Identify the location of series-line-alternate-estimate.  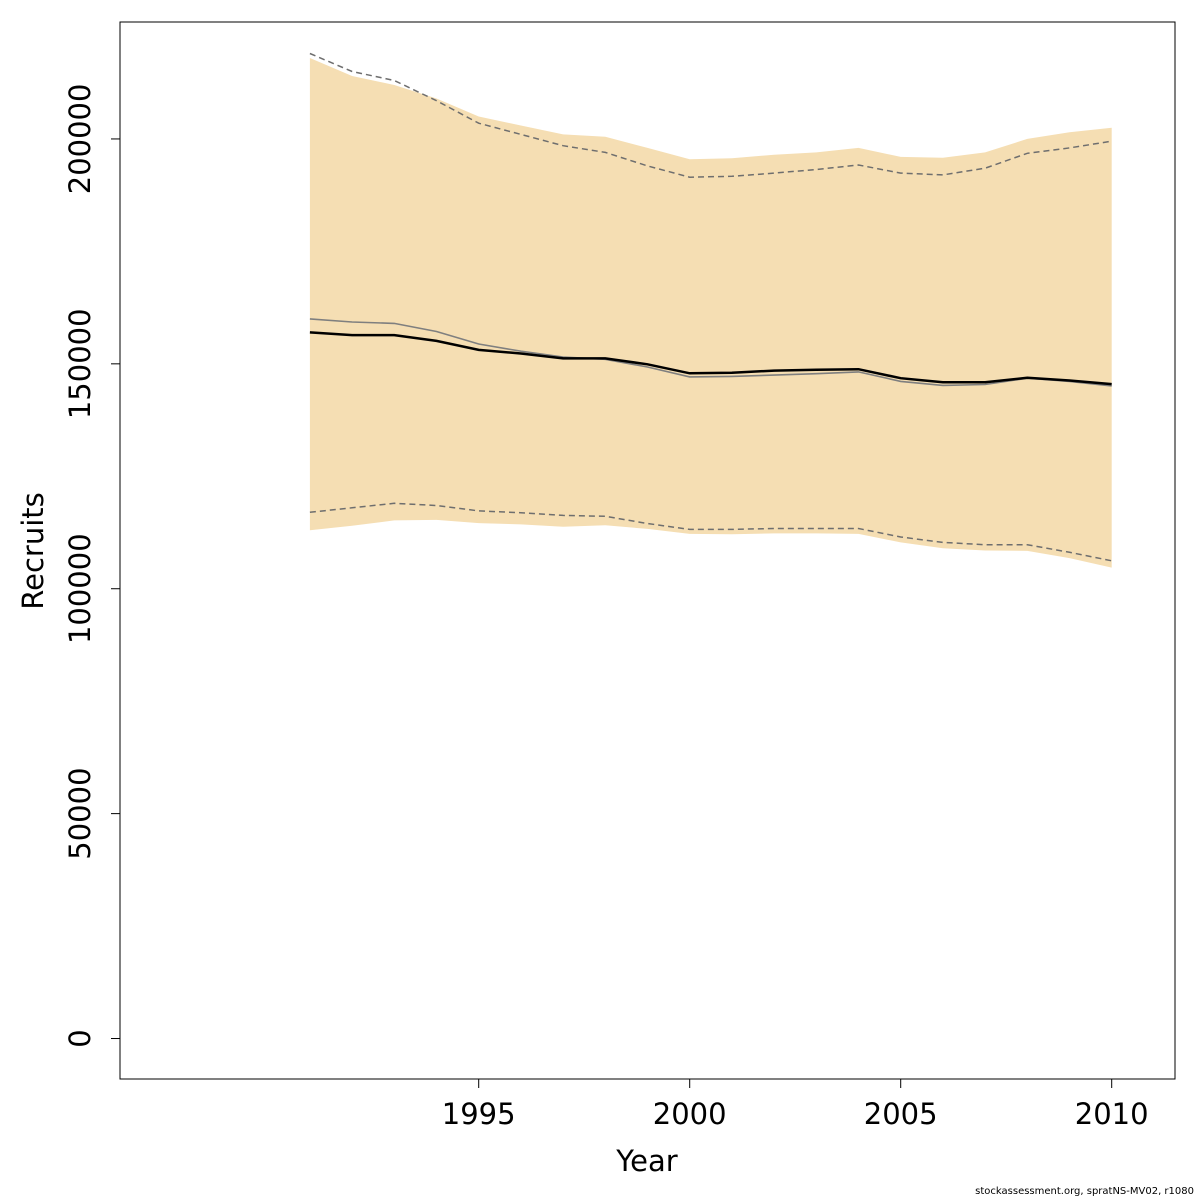
(710, 352).